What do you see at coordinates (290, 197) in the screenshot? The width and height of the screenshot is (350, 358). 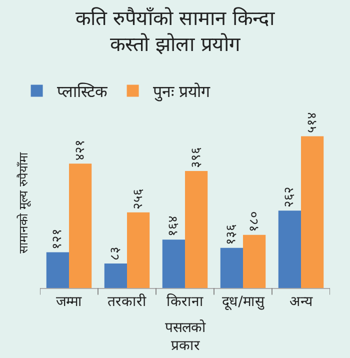 I see `data-label: २६२` at bounding box center [290, 197].